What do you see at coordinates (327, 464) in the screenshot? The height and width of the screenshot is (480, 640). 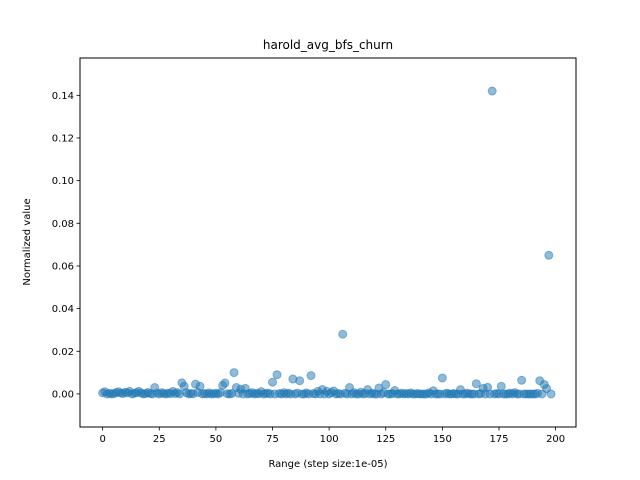 I see `x-axis-label: Range (step size:1e-05)` at bounding box center [327, 464].